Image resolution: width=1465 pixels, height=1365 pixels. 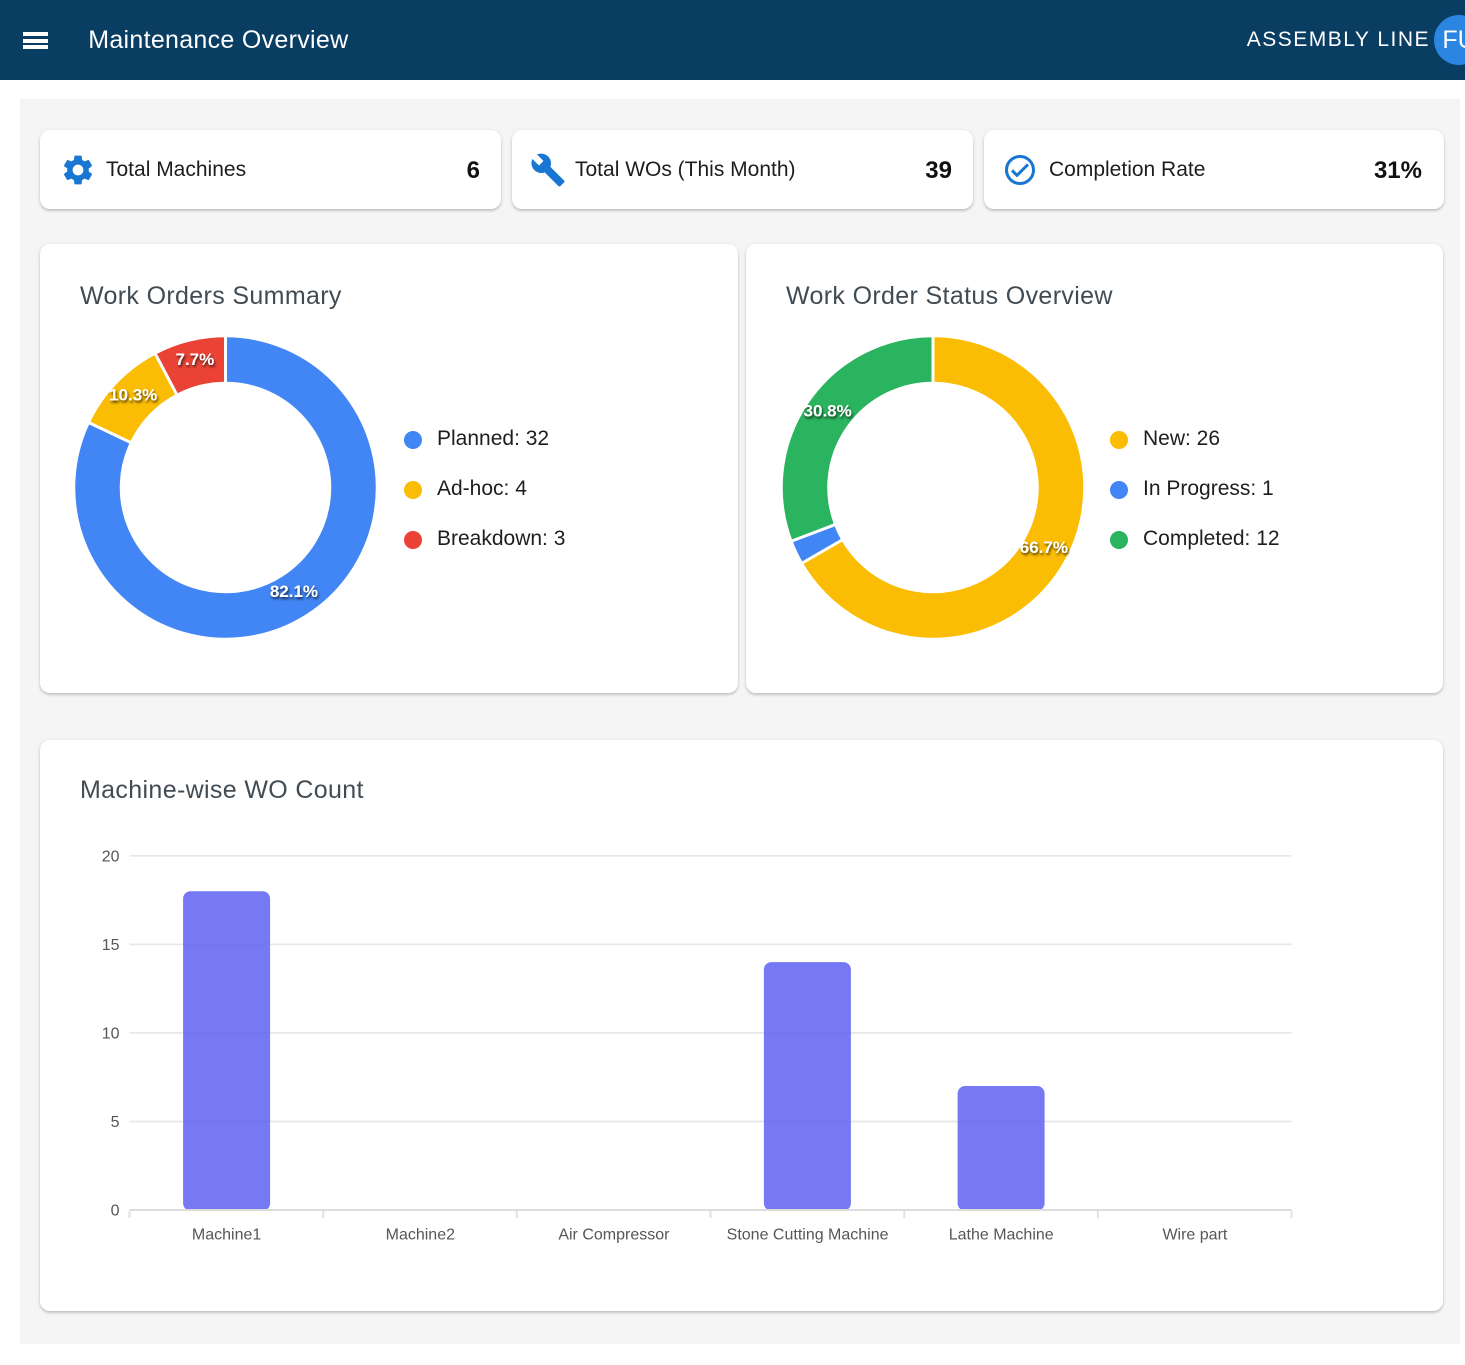 I want to click on svg-text: 0, so click(x=115, y=1211).